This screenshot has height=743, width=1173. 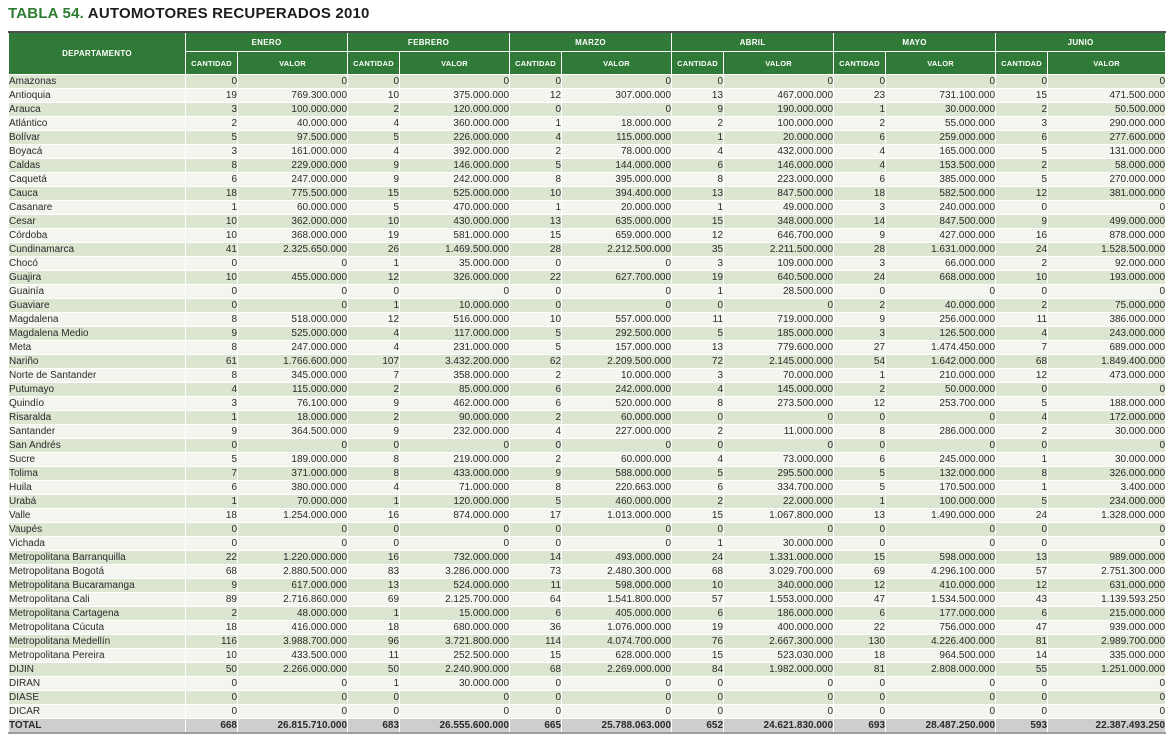 I want to click on valor-cell: 188.000.000, so click(x=1107, y=403).